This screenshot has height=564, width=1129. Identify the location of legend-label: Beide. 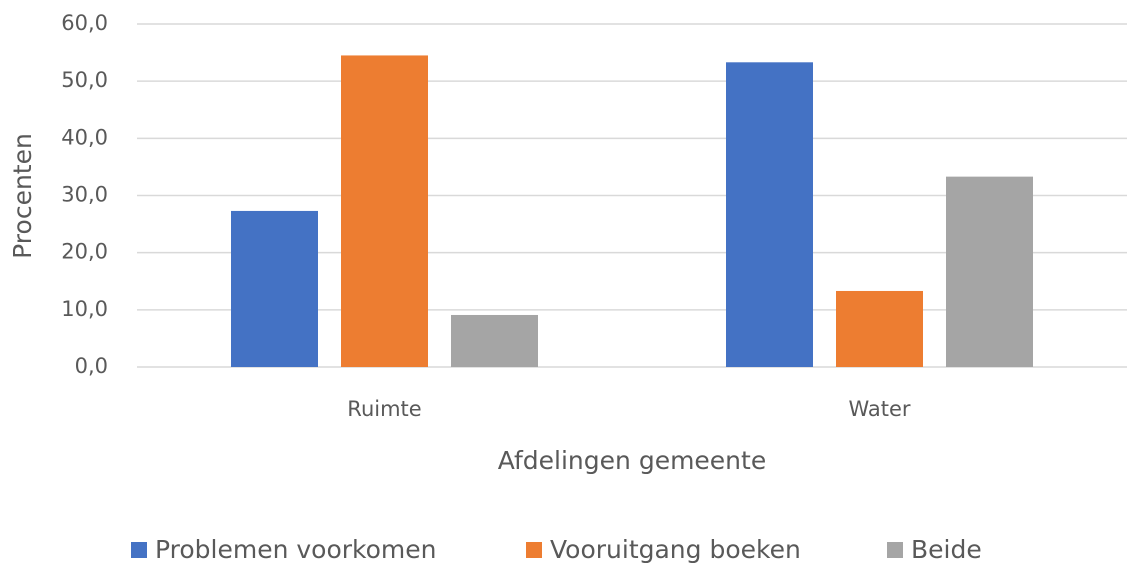
(946, 549).